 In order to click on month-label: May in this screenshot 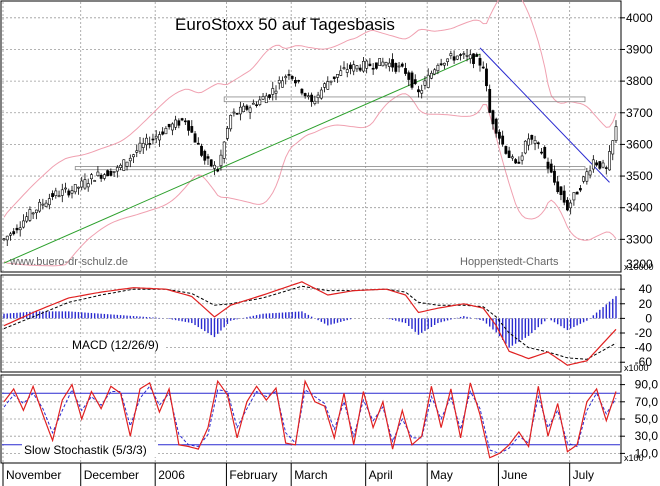, I will do `click(441, 475)`.